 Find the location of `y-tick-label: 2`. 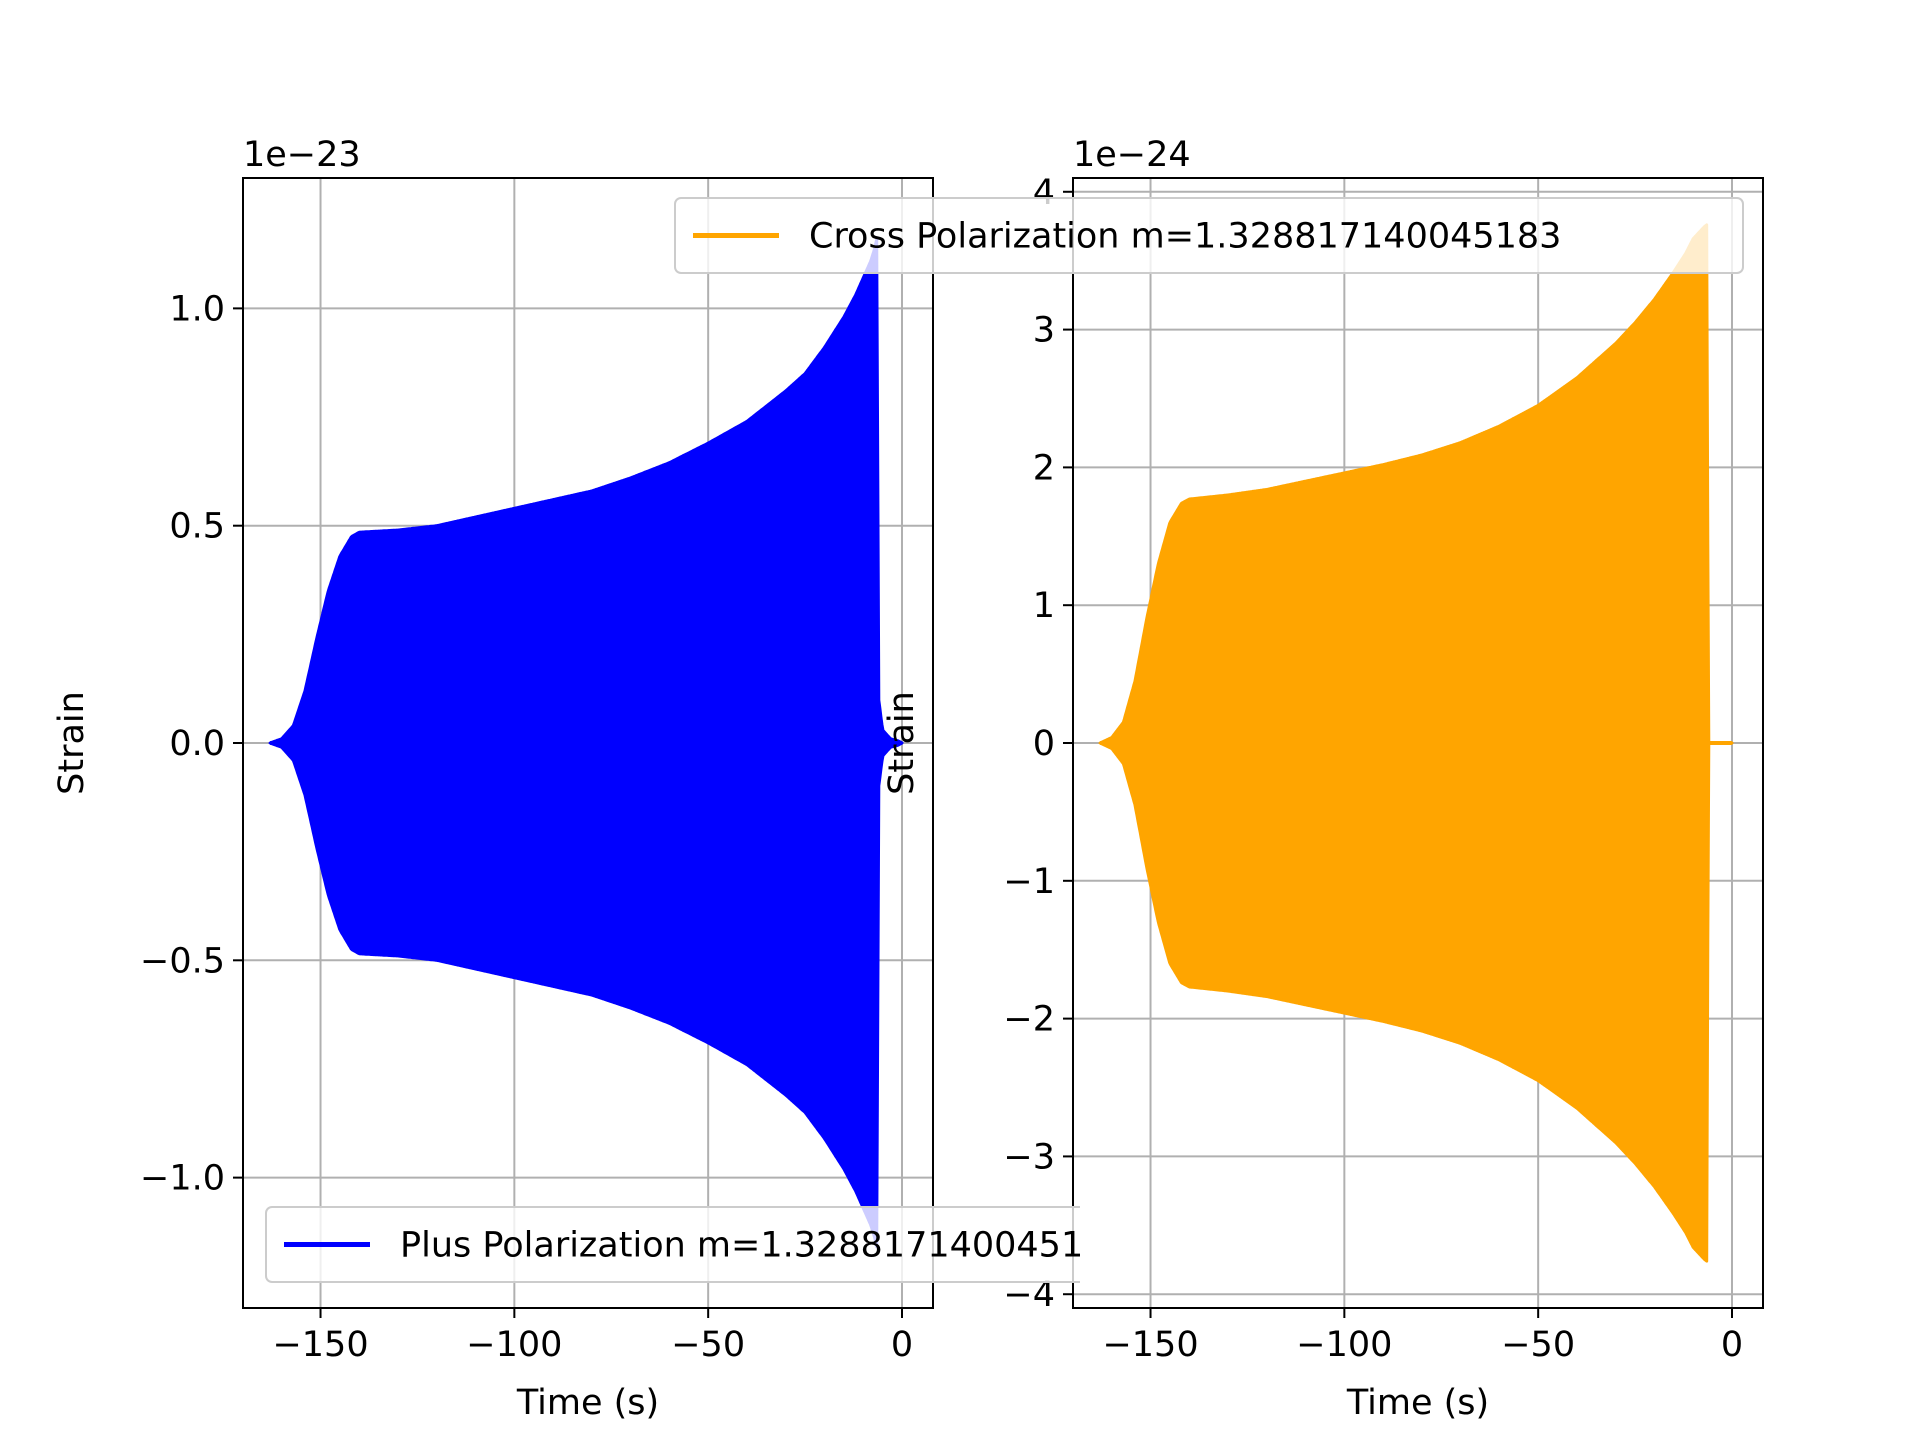

y-tick-label: 2 is located at coordinates (1044, 468).